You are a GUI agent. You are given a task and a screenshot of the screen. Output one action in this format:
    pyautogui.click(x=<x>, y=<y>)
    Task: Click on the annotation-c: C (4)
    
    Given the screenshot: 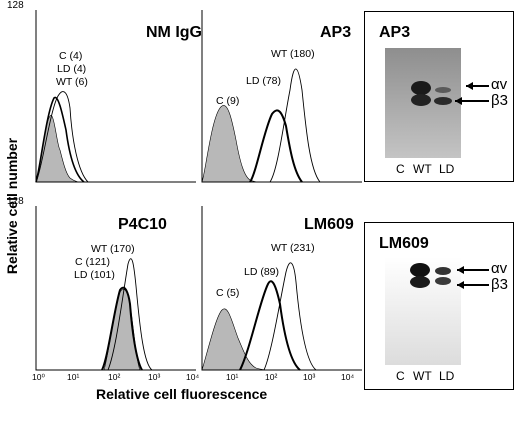 What is the action you would take?
    pyautogui.click(x=71, y=56)
    